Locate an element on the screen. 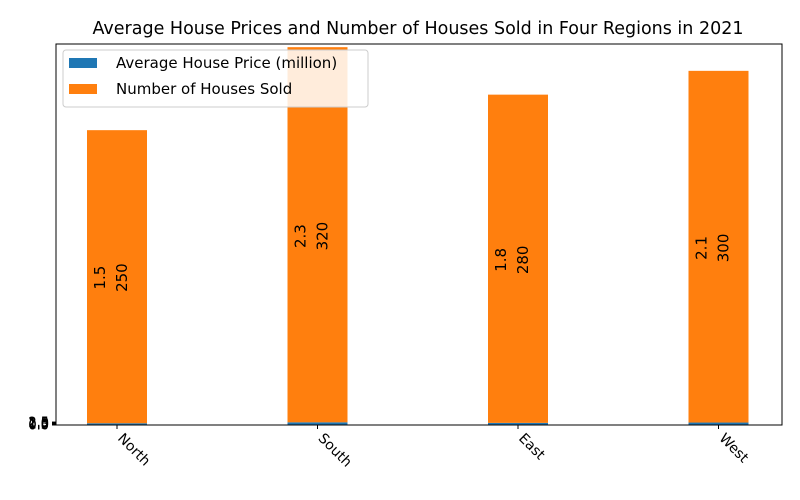 This screenshot has height=500, width=800. data-label-south-series-0: 2.3 is located at coordinates (301, 236).